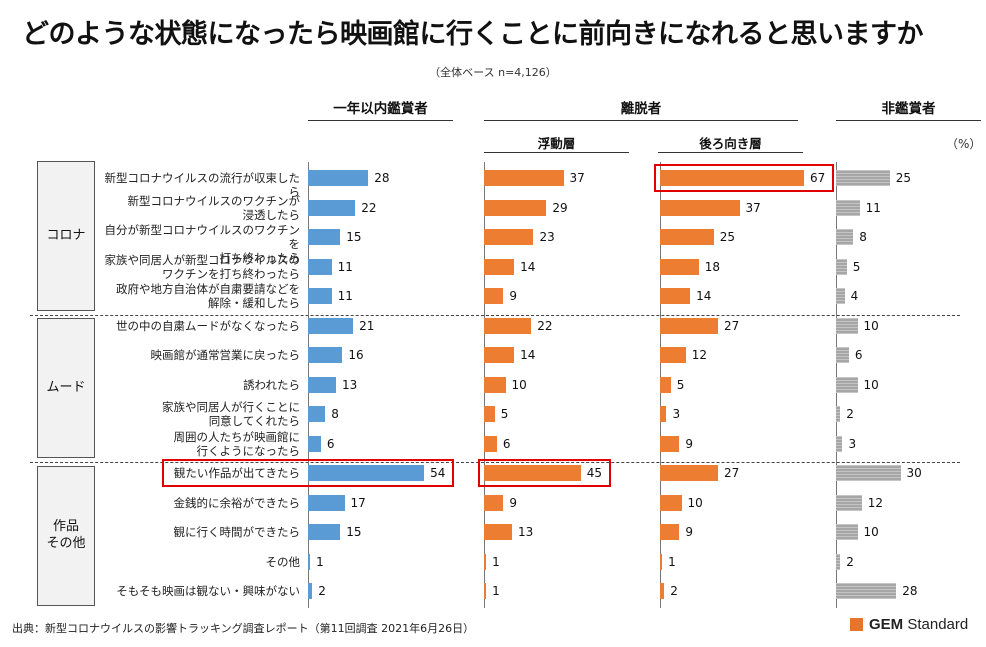  I want to click on unit-label: （%）, so click(964, 144).